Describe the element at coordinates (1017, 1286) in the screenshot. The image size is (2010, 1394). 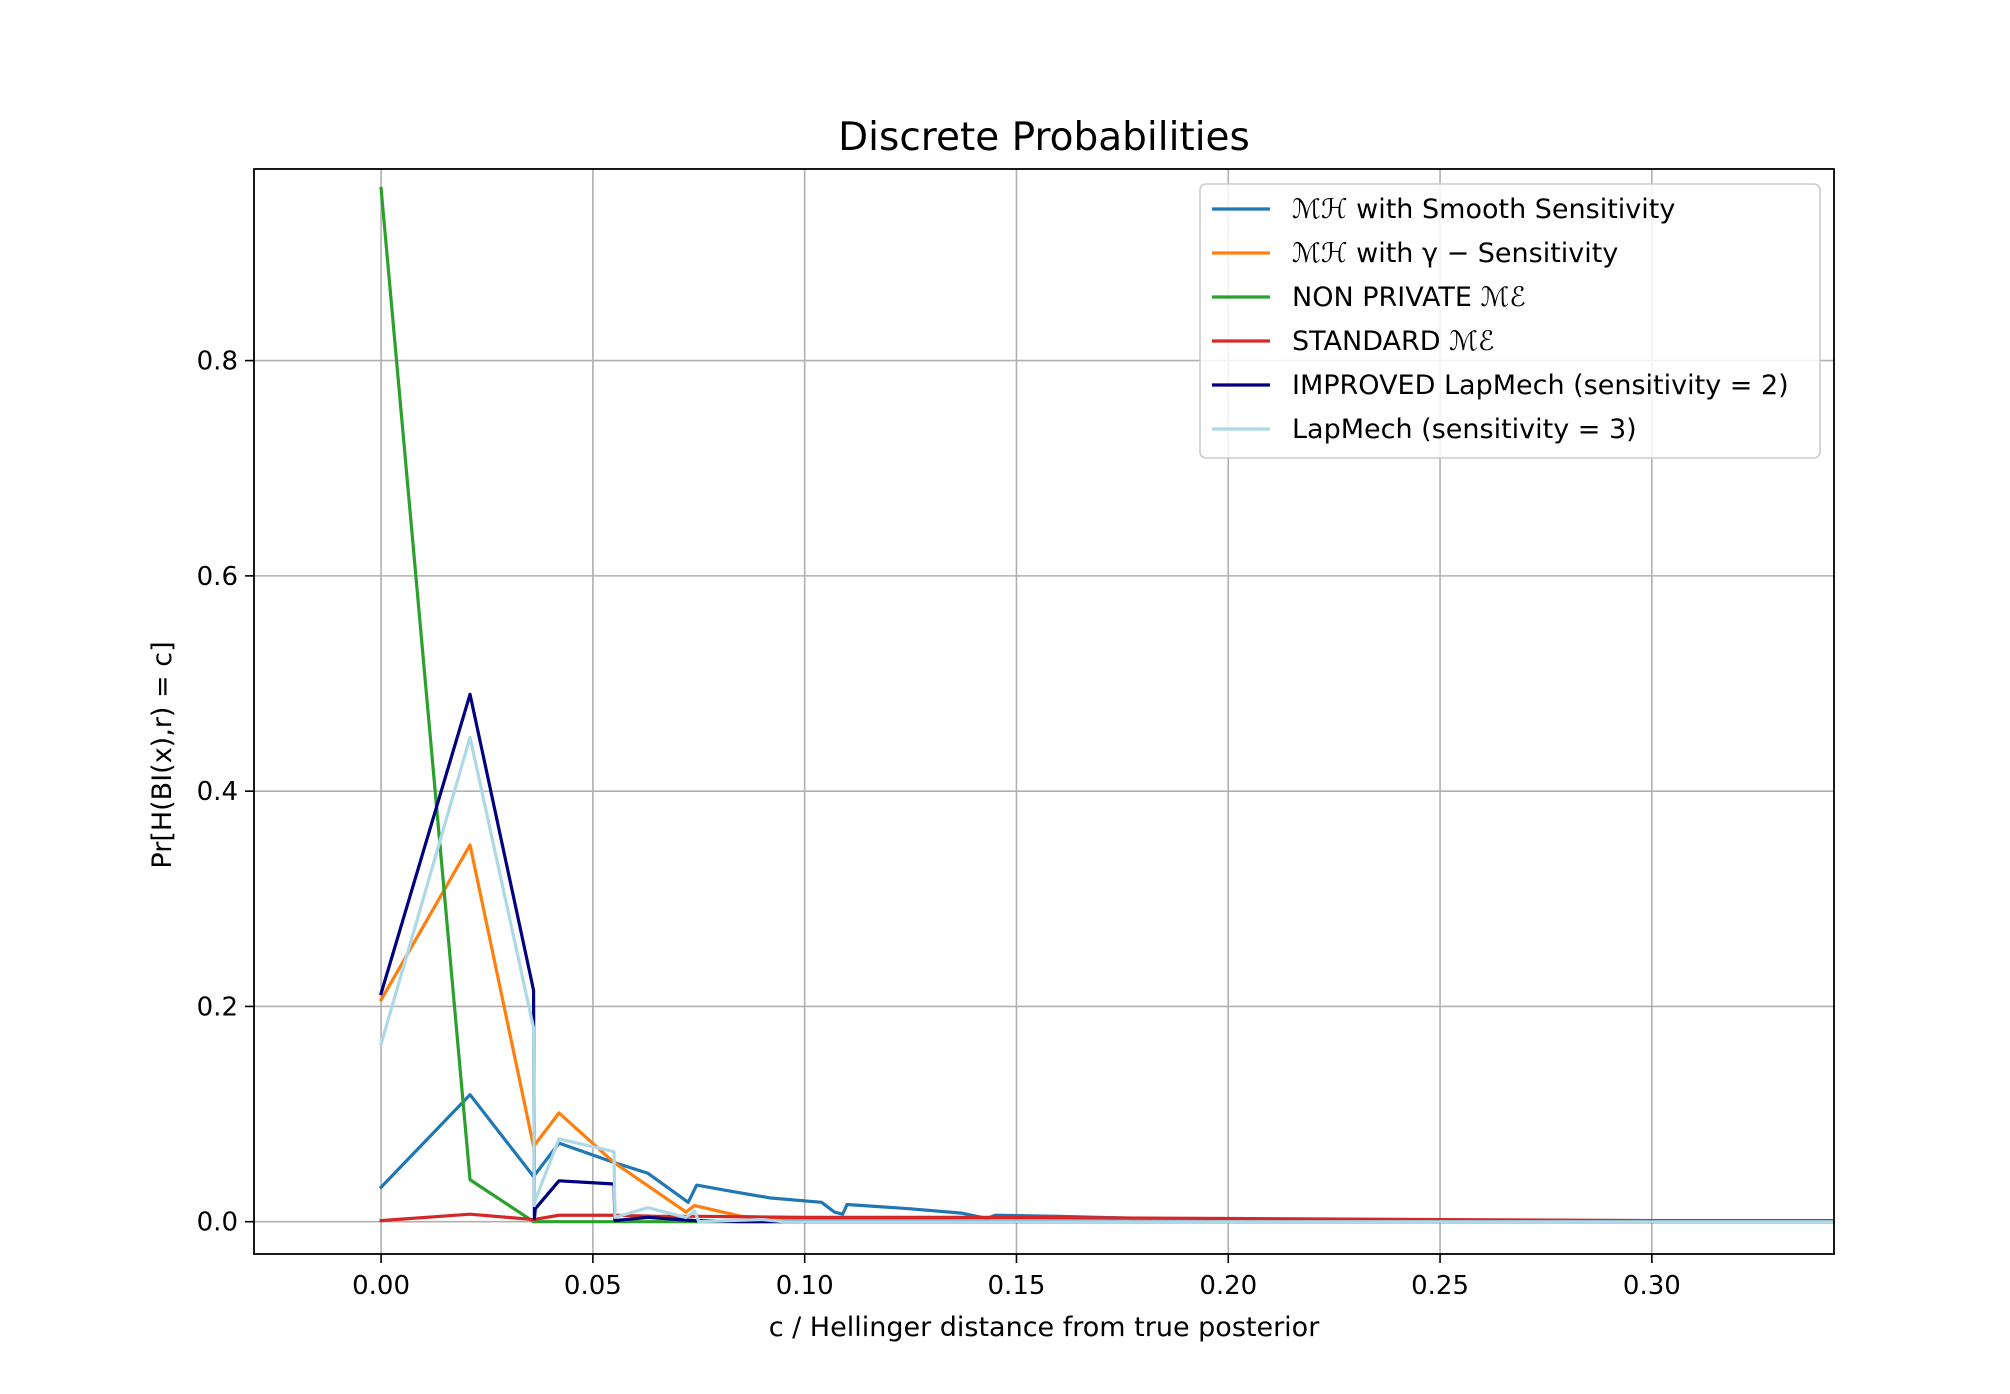
I see `x-tick-label: 0.15` at that location.